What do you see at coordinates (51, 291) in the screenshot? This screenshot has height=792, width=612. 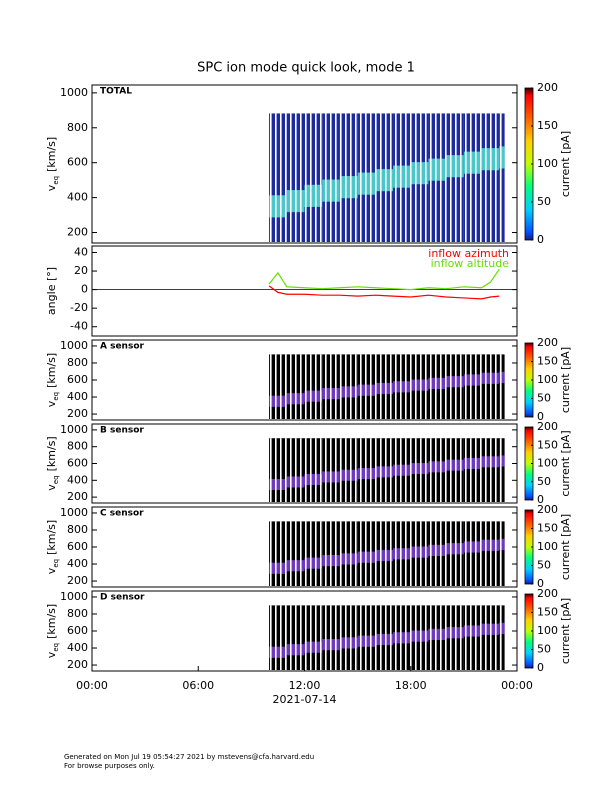 I see `y-axis-label: angle [°]` at bounding box center [51, 291].